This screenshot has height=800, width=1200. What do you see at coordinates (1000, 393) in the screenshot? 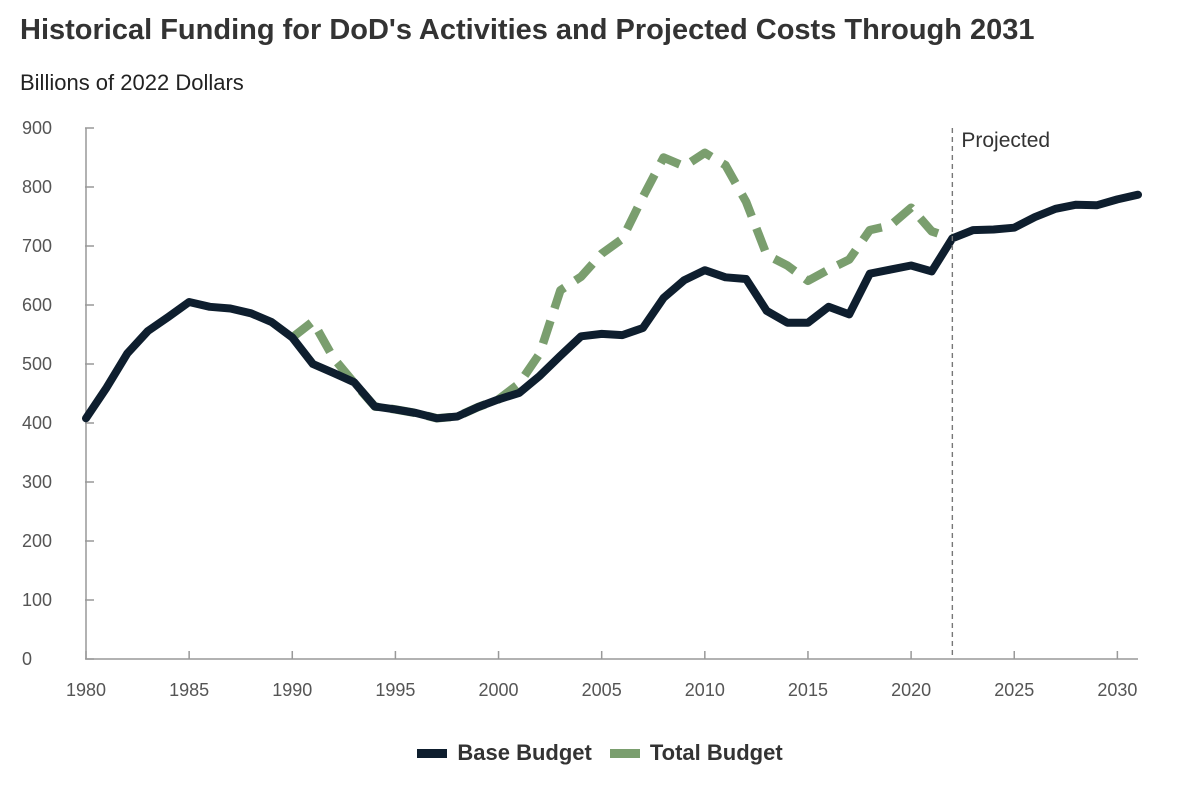
I see `annotation-layer: Projected` at bounding box center [1000, 393].